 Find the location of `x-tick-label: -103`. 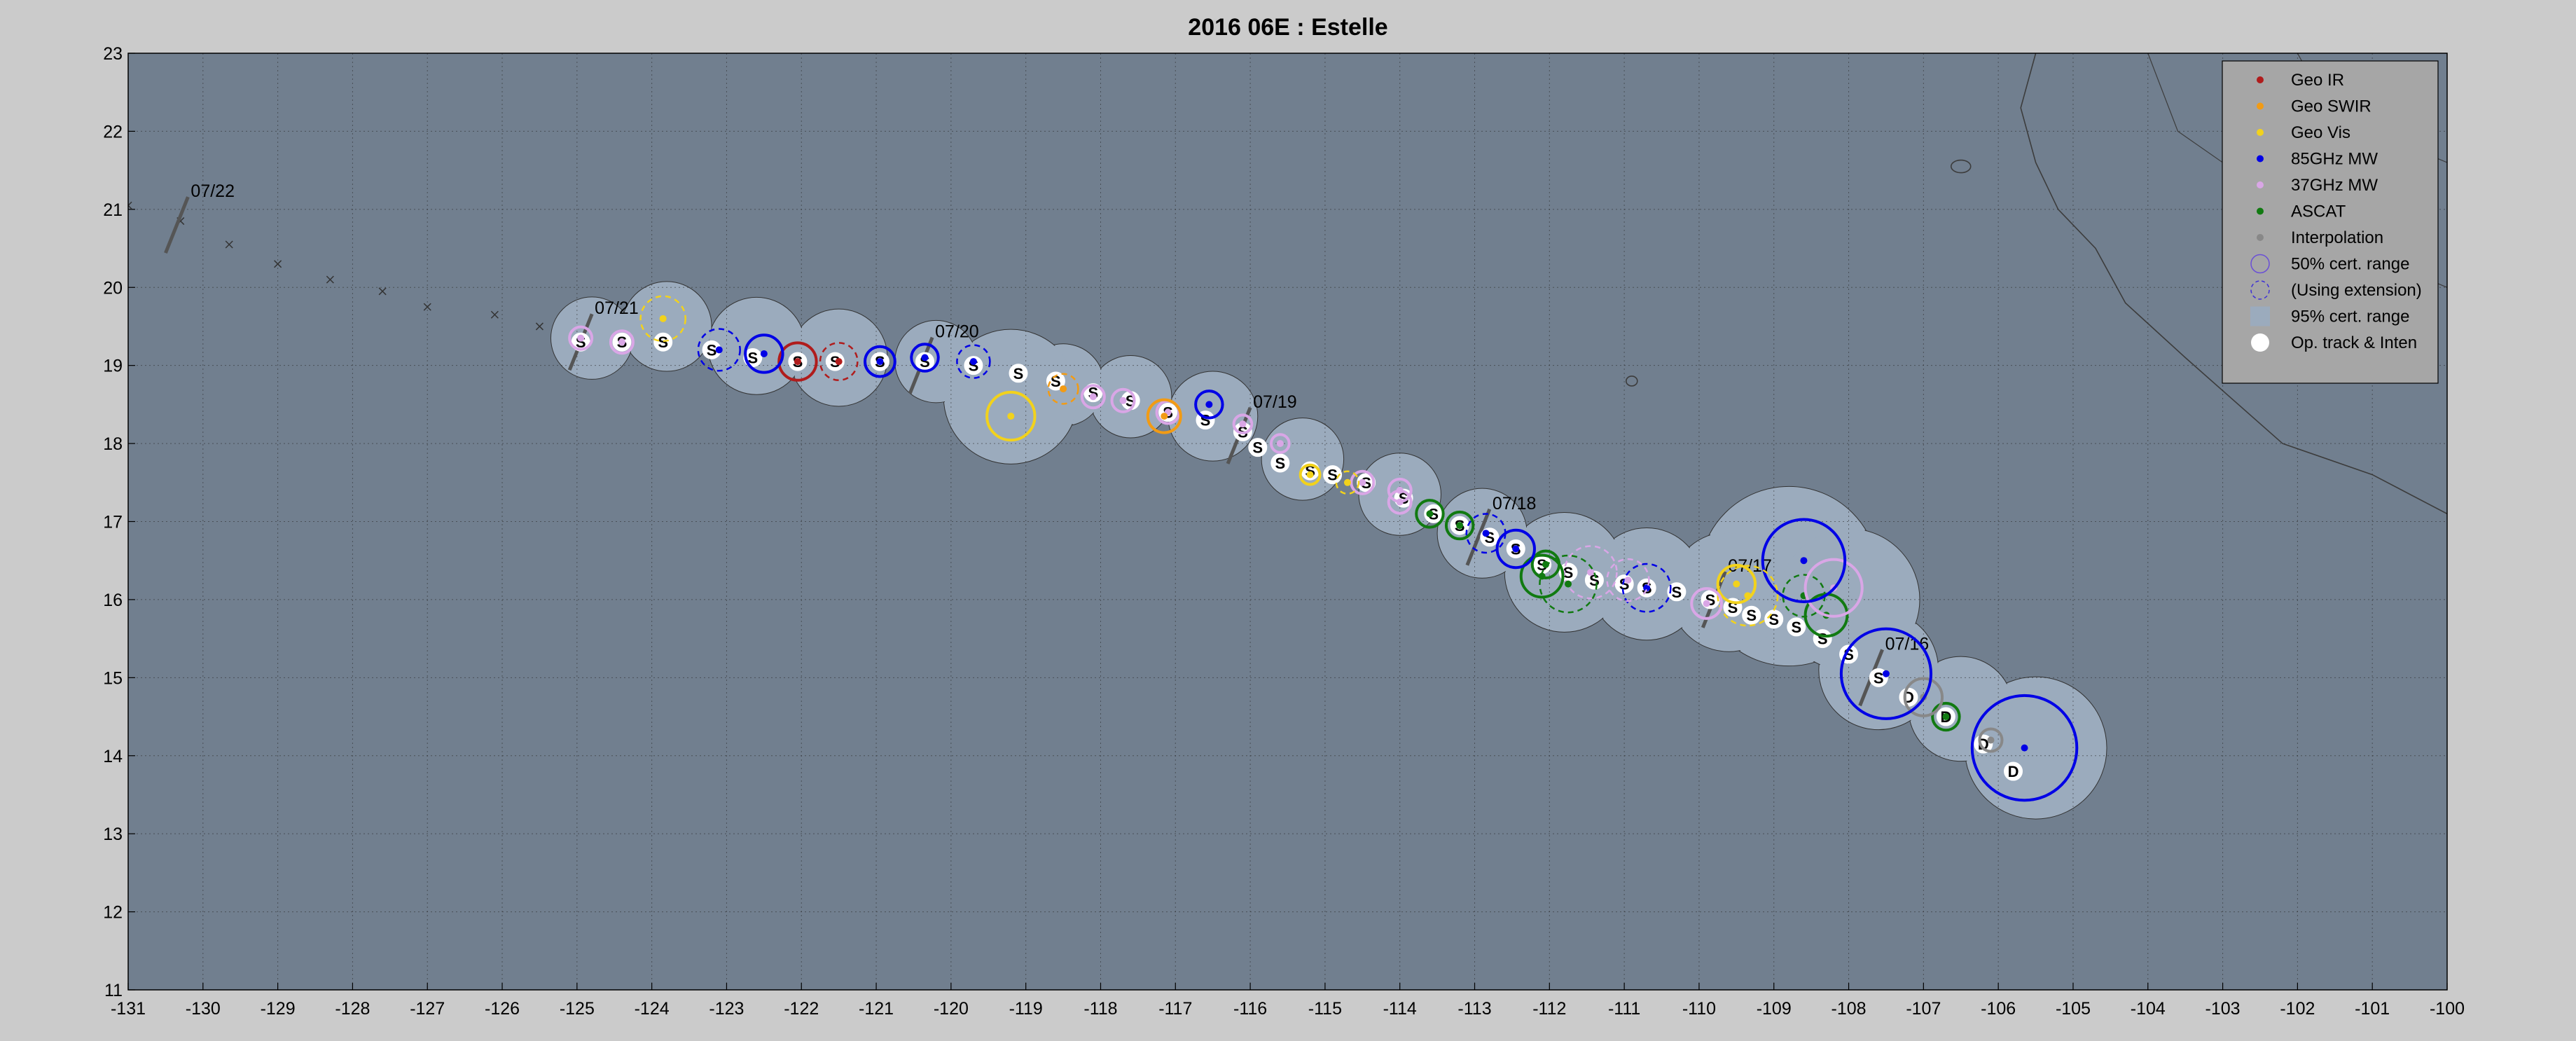

x-tick-label: -103 is located at coordinates (2223, 1009).